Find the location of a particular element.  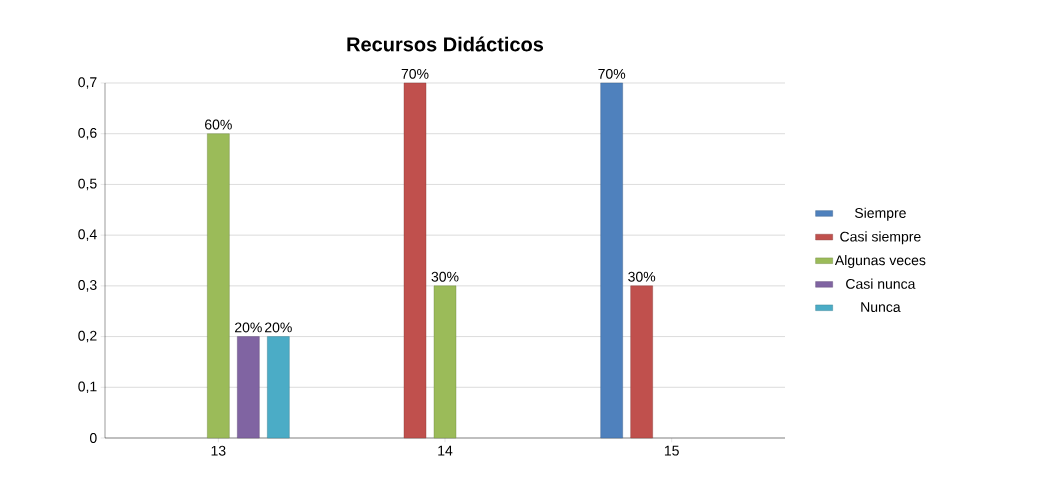

legend-label: Algunas veces is located at coordinates (880, 261).